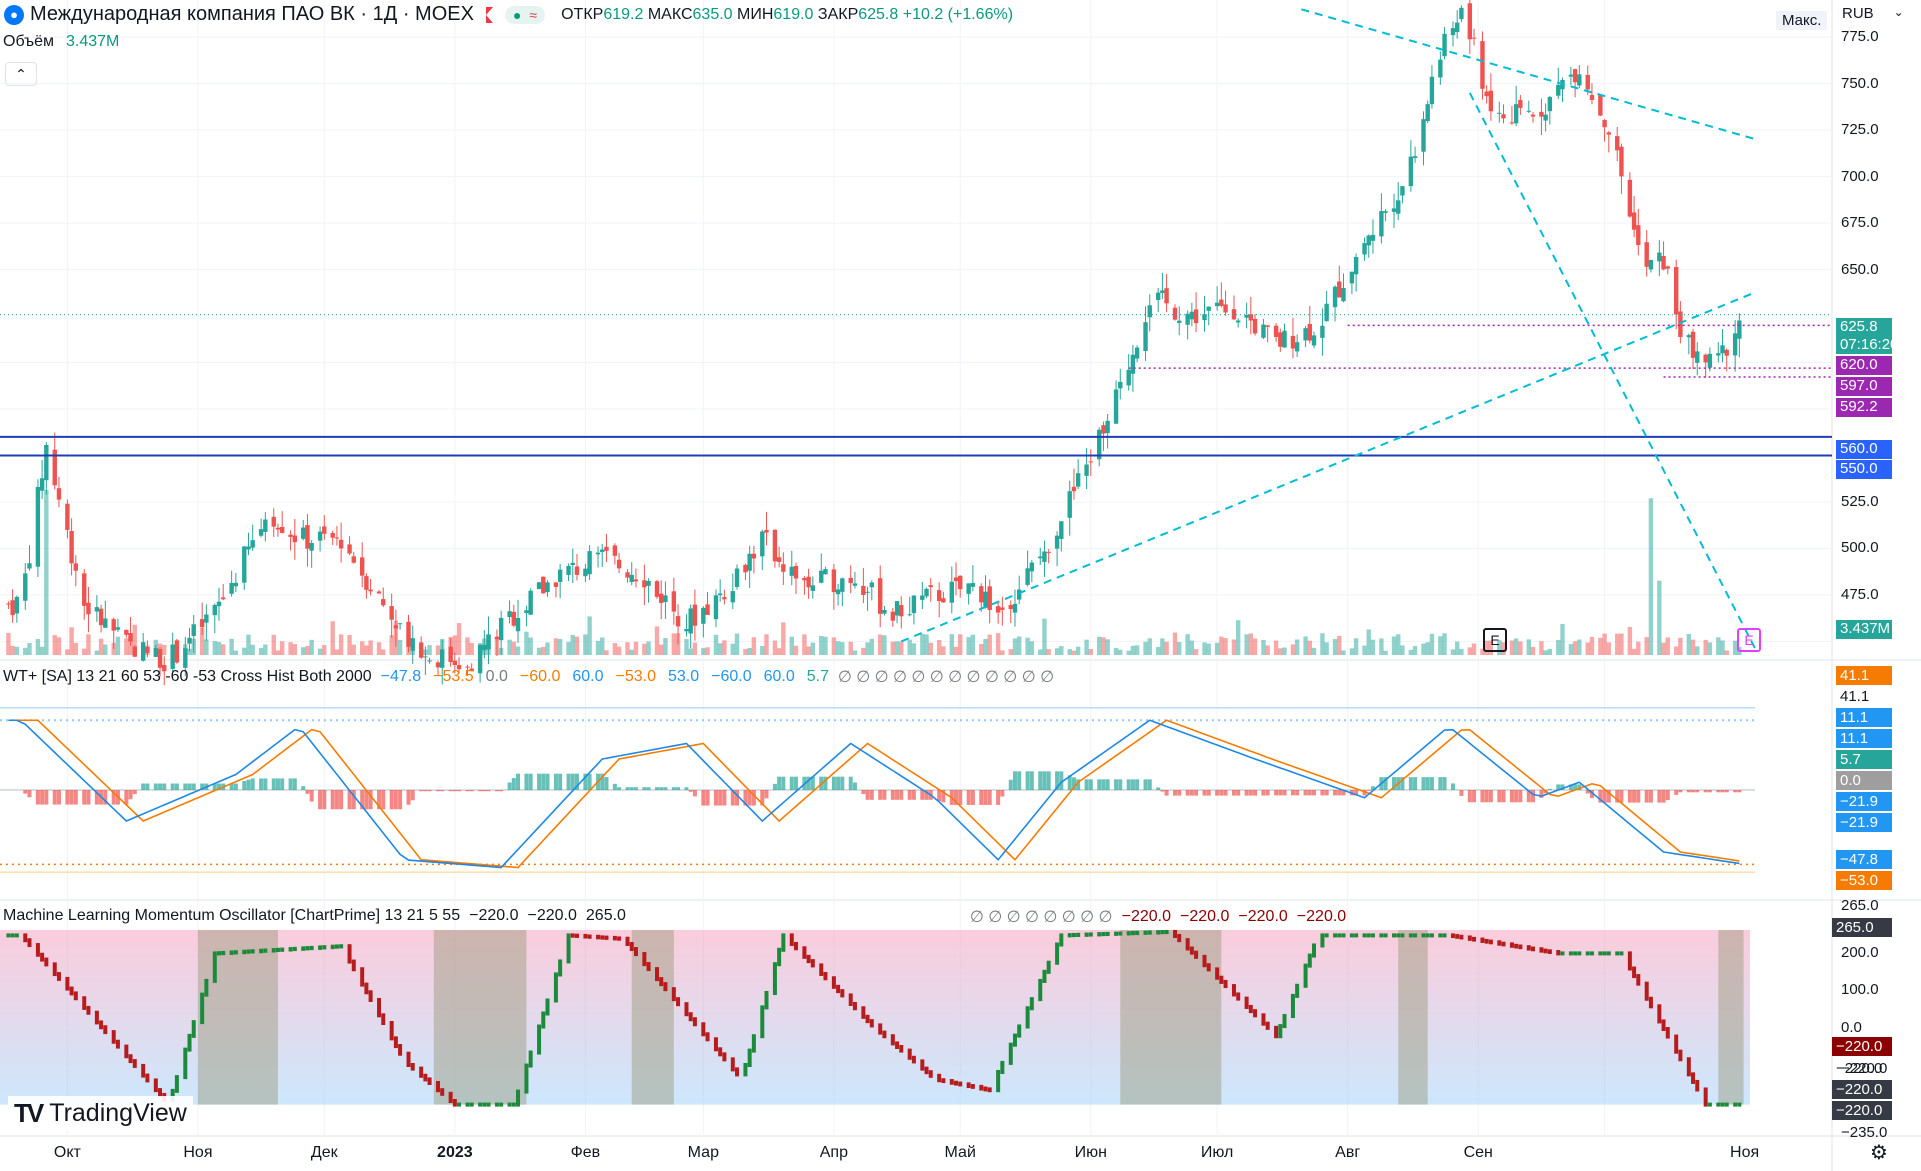  What do you see at coordinates (401, 676) in the screenshot?
I see `wt-legend-value: −47.8` at bounding box center [401, 676].